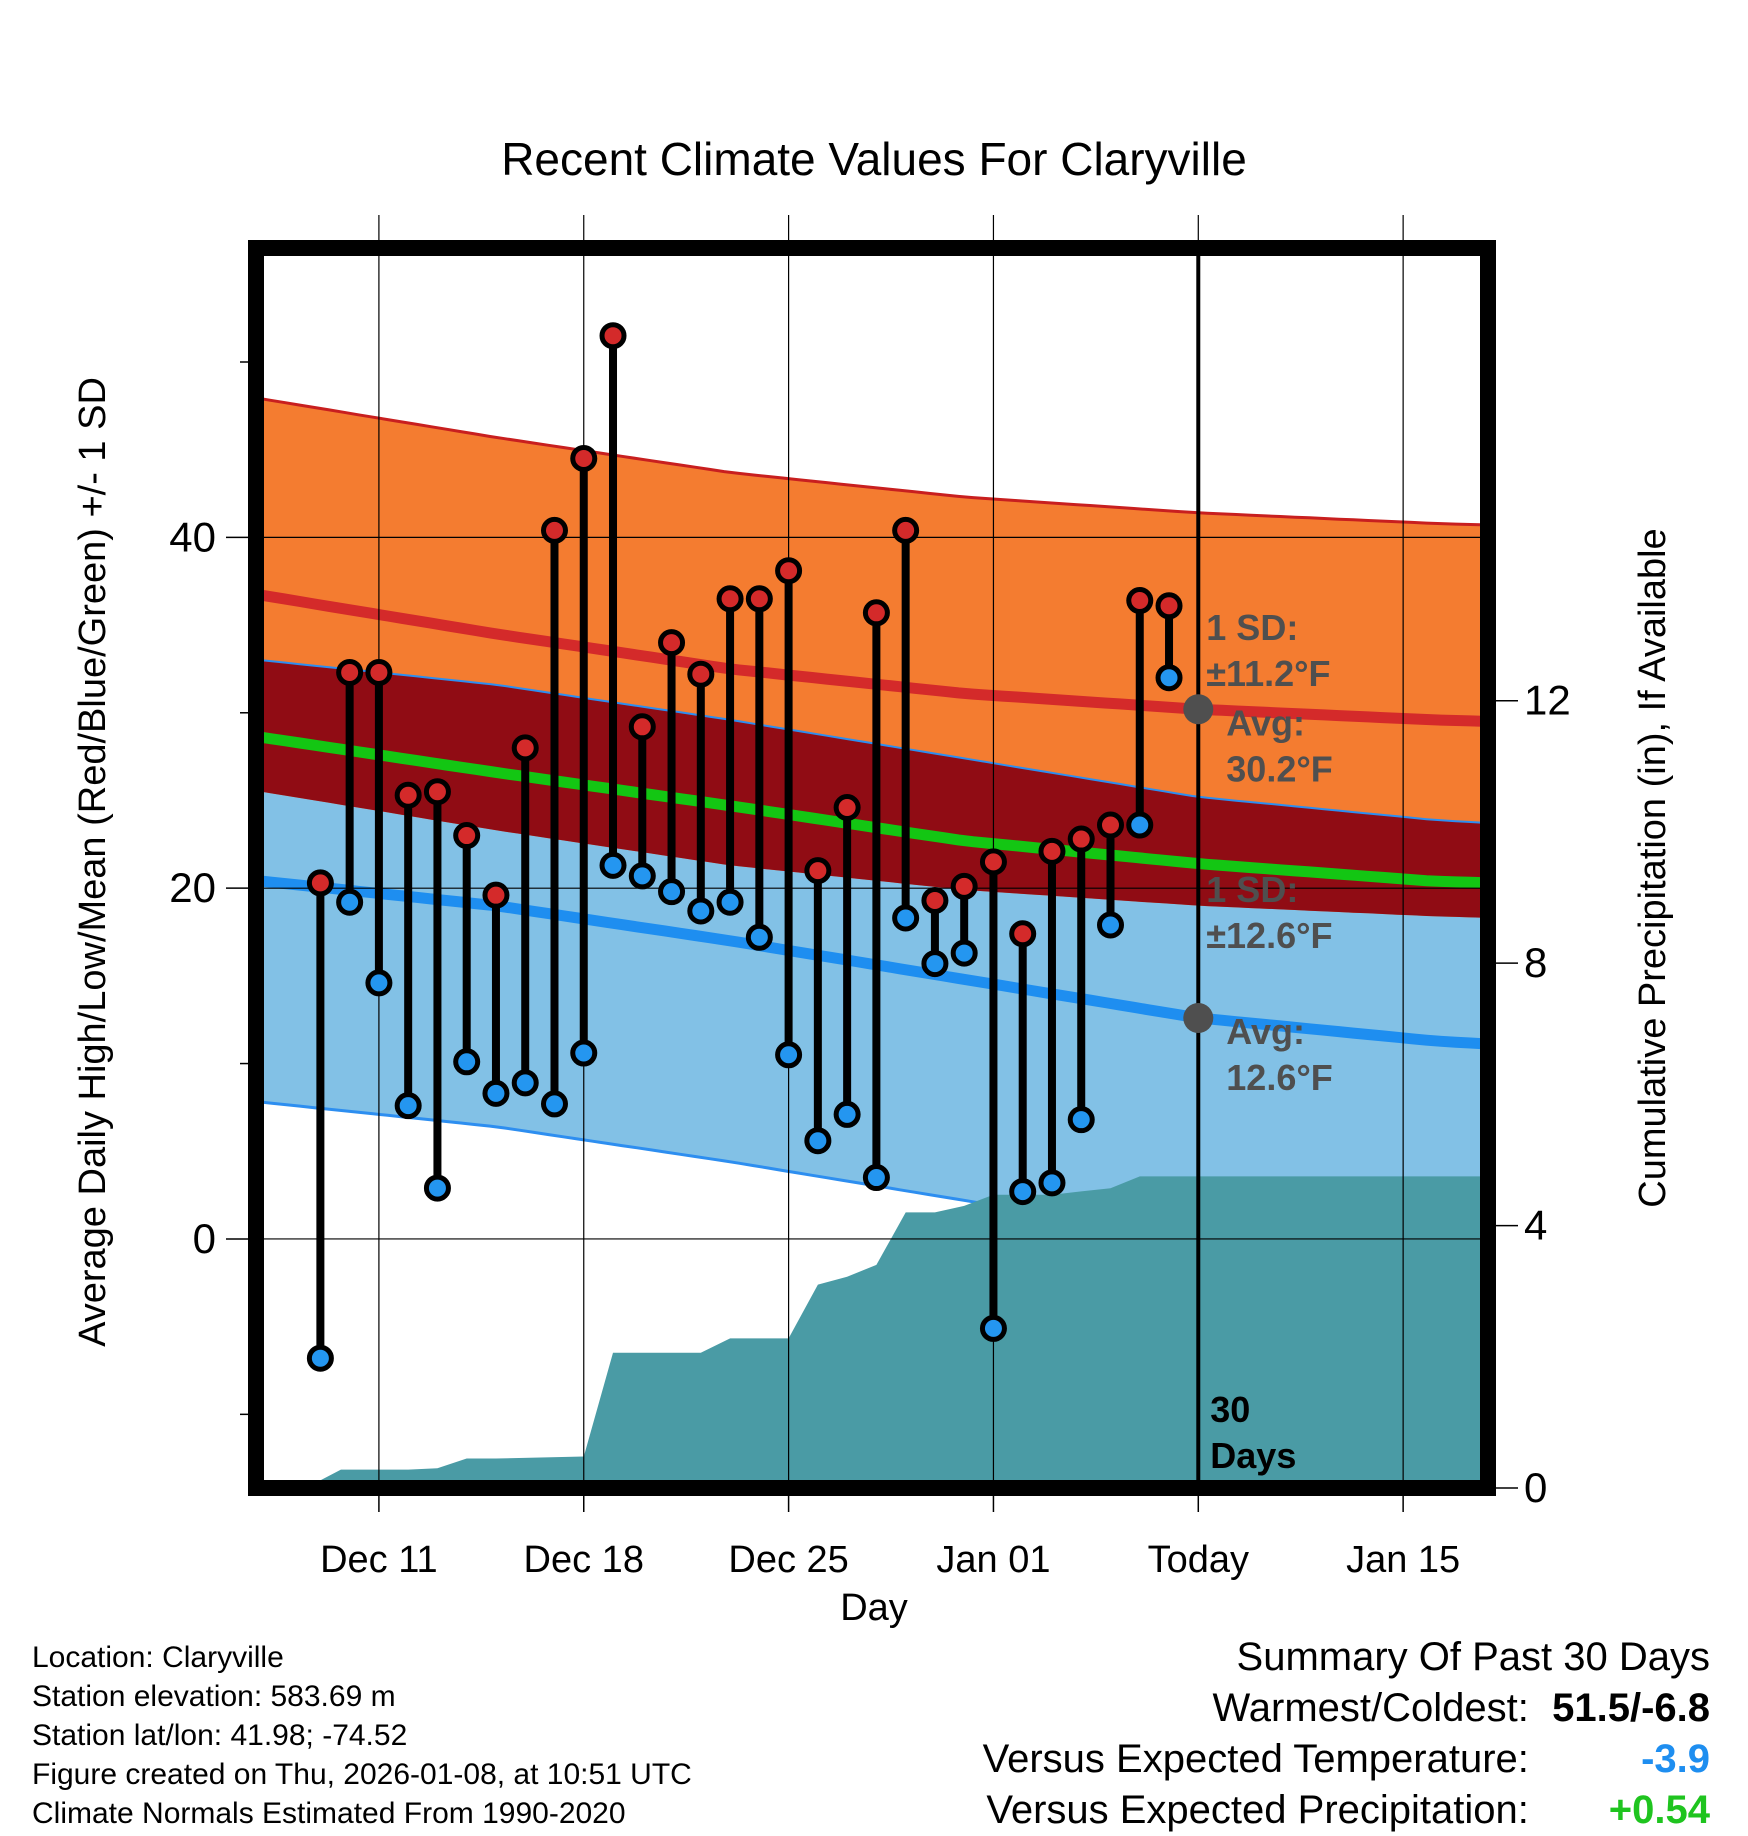  Describe the element at coordinates (158, 1657) in the screenshot. I see `station-location: Location: Claryville` at that location.